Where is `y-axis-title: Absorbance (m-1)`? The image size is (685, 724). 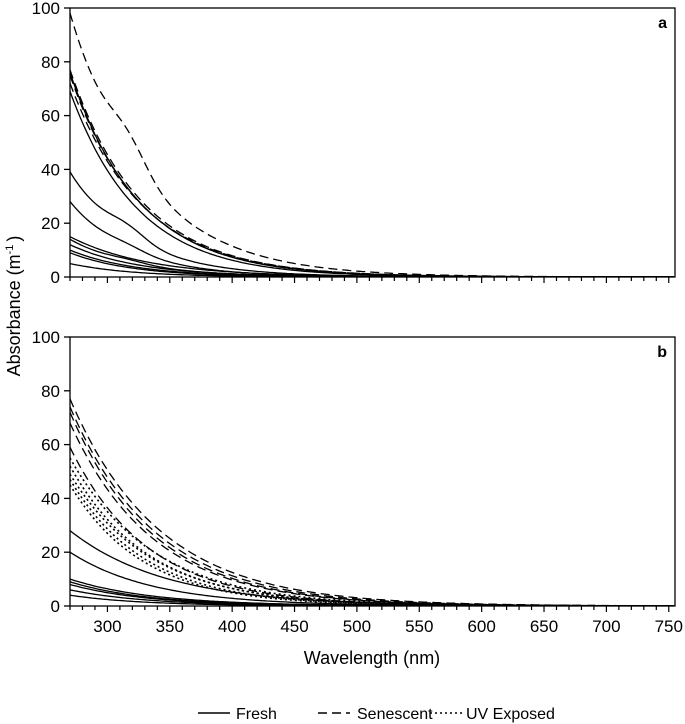 y-axis-title: Absorbance (m-1) is located at coordinates (14, 306).